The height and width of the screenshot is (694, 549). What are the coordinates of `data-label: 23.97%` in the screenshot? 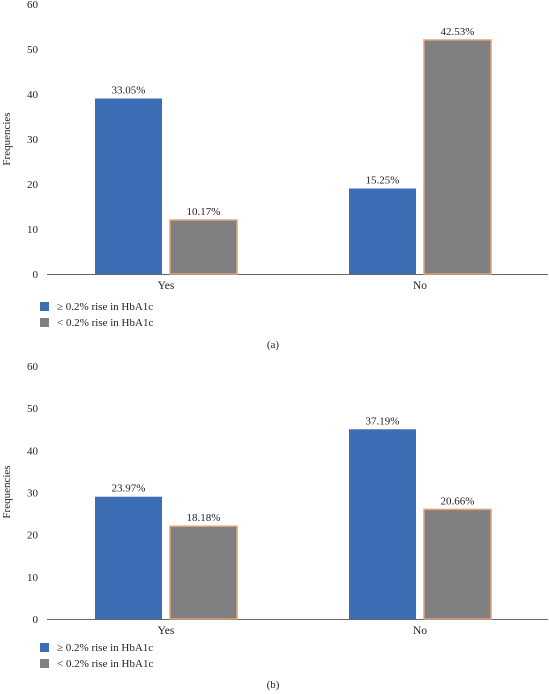 It's located at (129, 489).